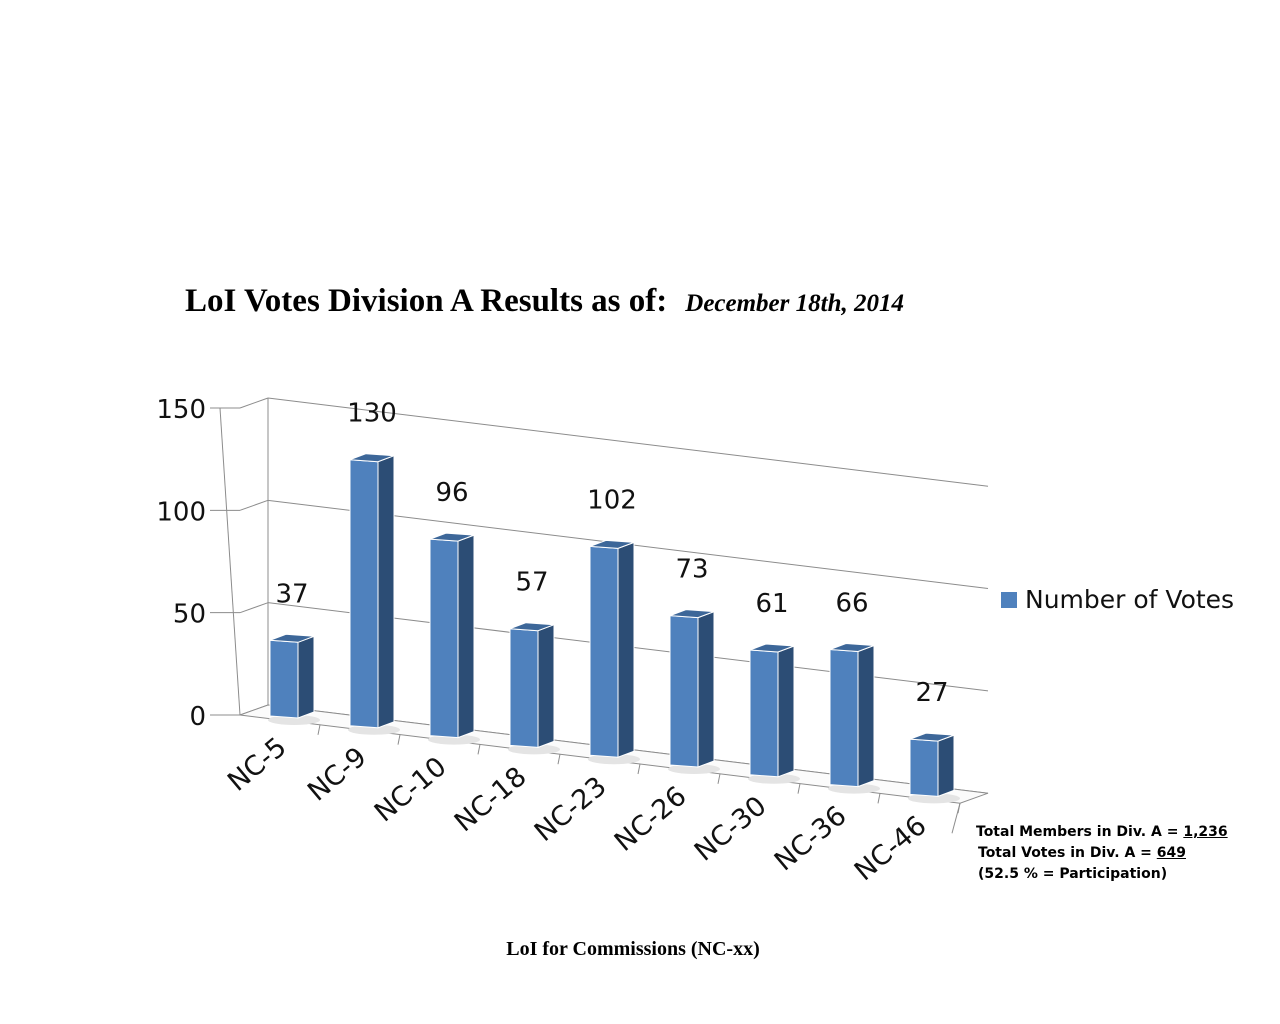  What do you see at coordinates (230, 561) in the screenshot?
I see `y-axis-line` at bounding box center [230, 561].